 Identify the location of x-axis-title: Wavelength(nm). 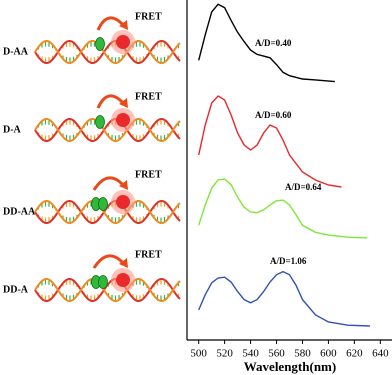
(290, 366).